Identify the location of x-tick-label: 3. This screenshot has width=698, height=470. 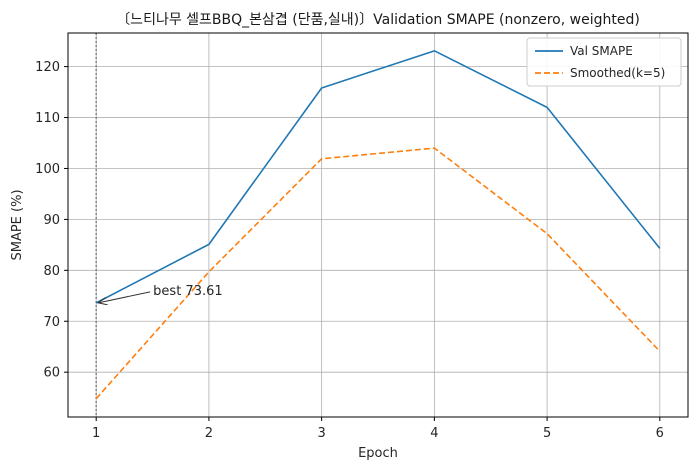
(321, 433).